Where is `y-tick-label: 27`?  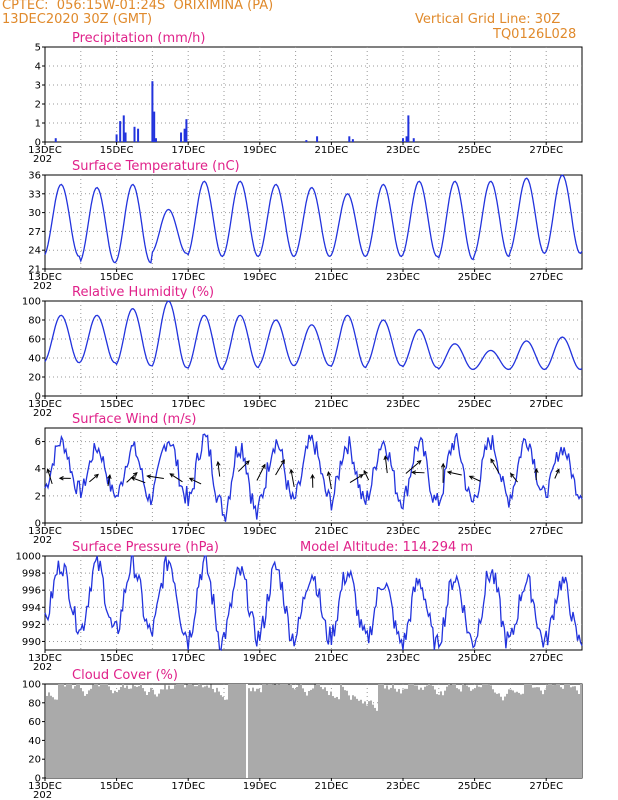 y-tick-label: 27 is located at coordinates (34, 232).